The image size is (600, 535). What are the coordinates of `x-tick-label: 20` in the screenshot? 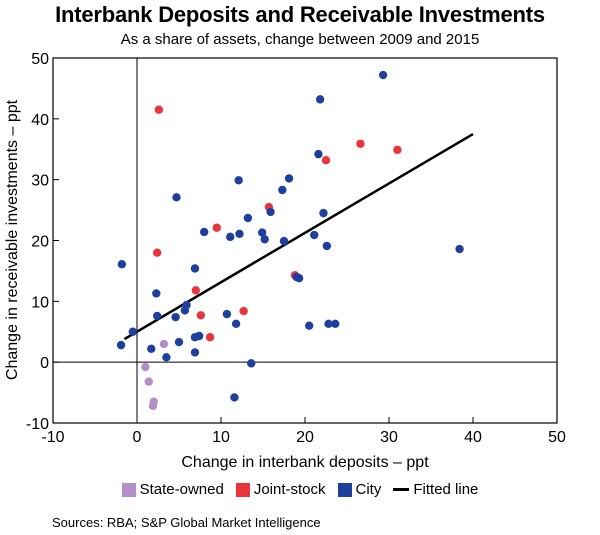 It's located at (305, 437).